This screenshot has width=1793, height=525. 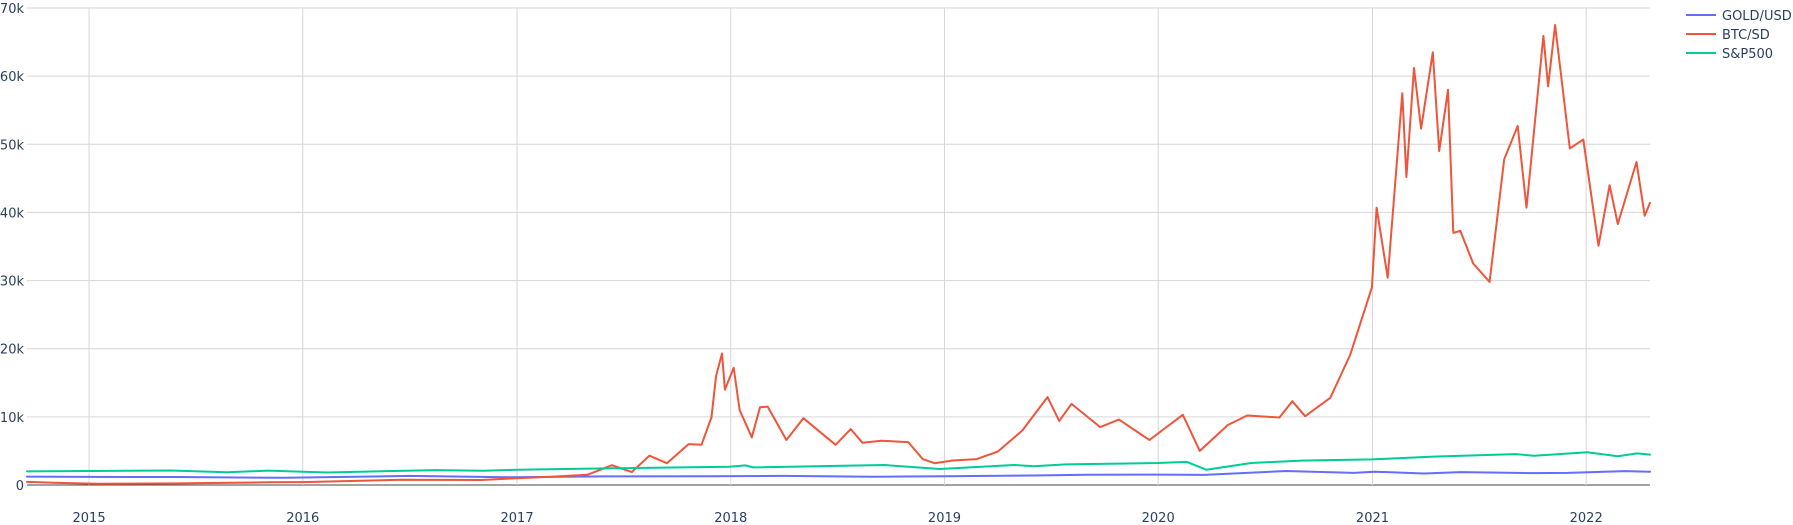 I want to click on legend-item-btc-sd: BTC/SD, so click(x=1728, y=35).